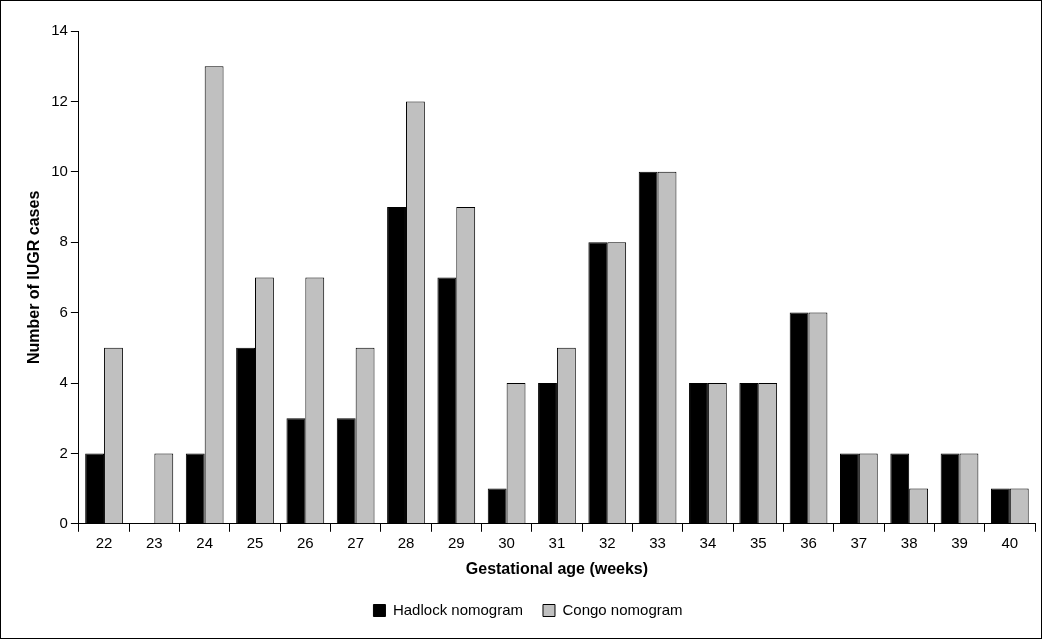 Image resolution: width=1042 pixels, height=639 pixels. What do you see at coordinates (63, 382) in the screenshot?
I see `y-tick-label: 4` at bounding box center [63, 382].